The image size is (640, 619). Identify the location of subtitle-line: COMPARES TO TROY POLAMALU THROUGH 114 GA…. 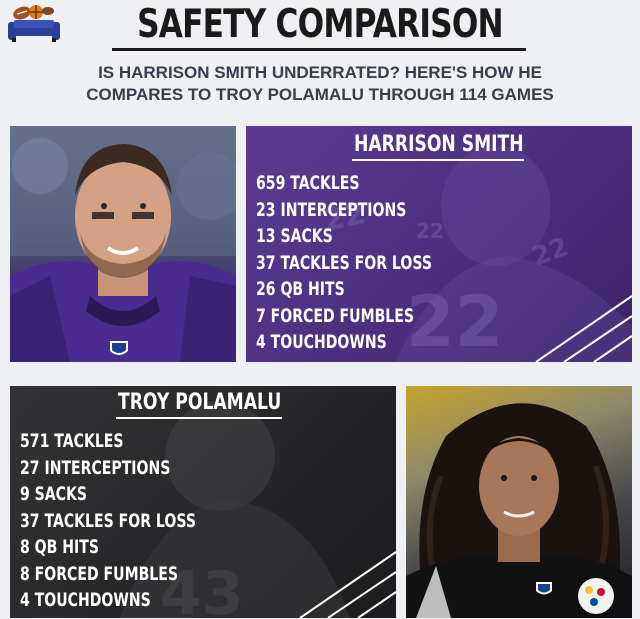
(320, 94).